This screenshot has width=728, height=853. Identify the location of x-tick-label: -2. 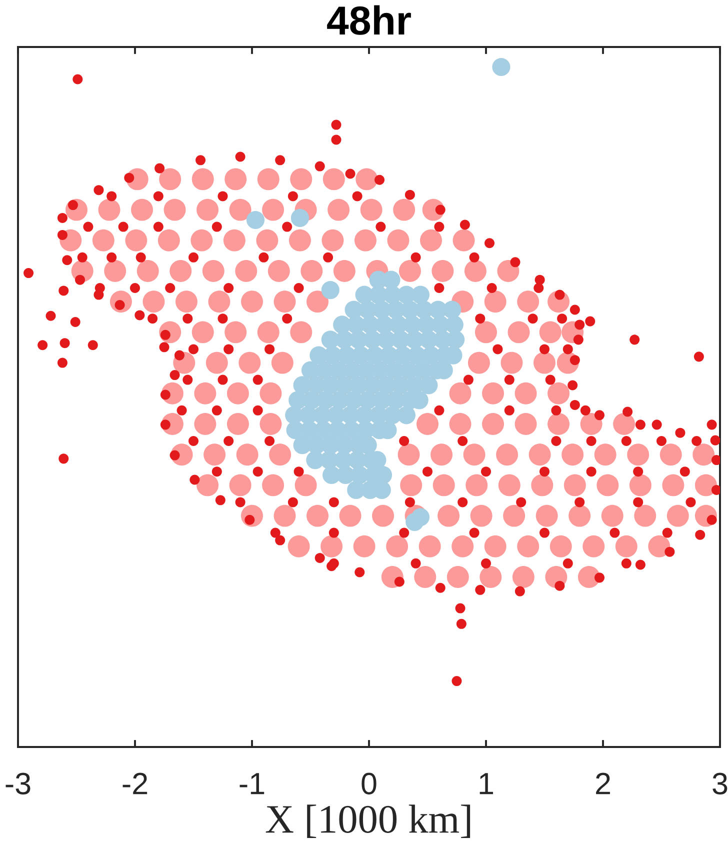
(135, 783).